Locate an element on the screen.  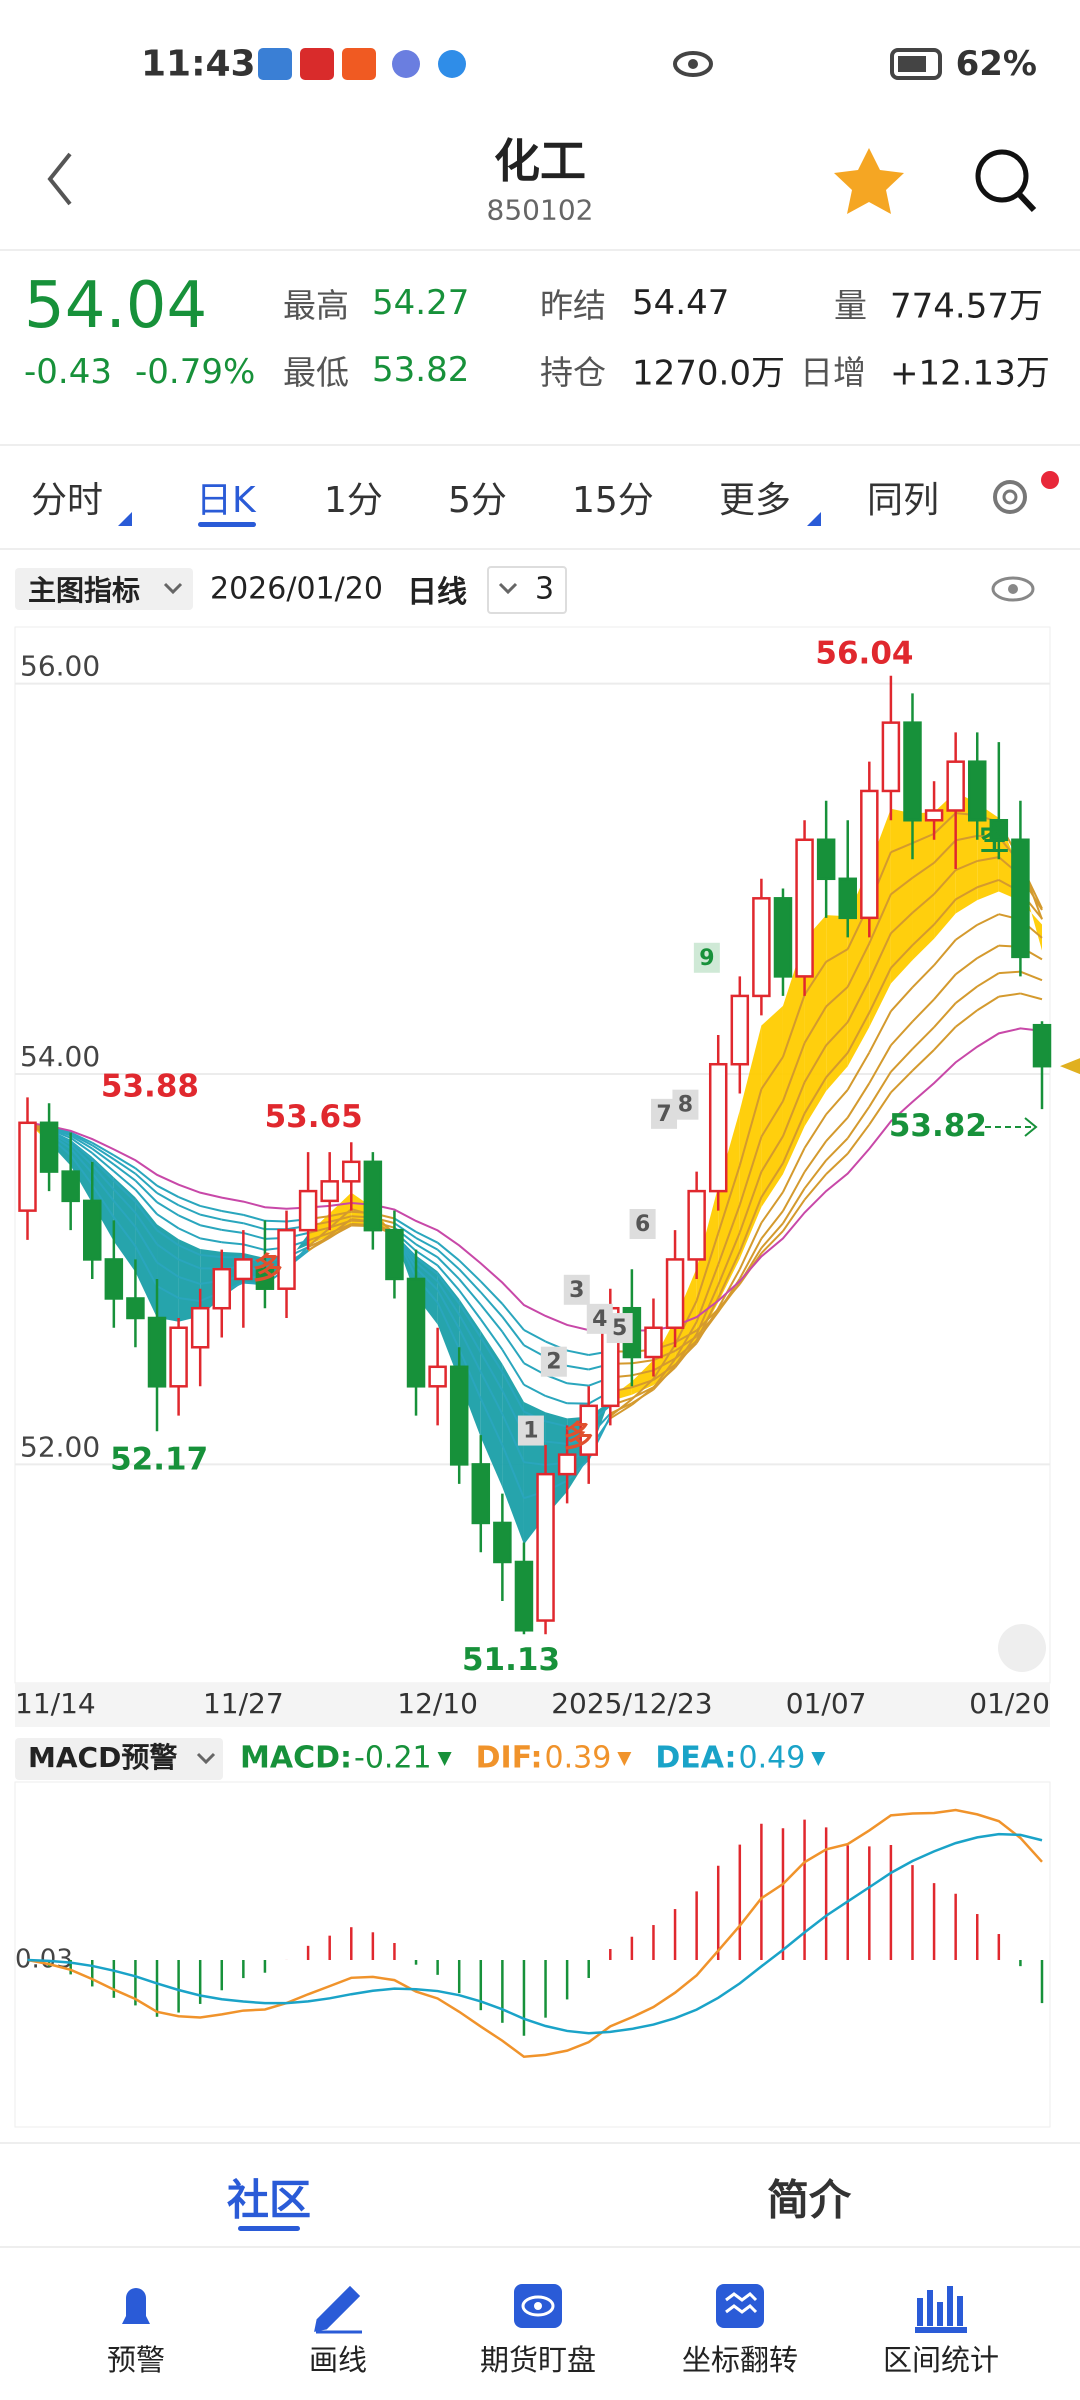
price: 54.04 is located at coordinates (116, 306).